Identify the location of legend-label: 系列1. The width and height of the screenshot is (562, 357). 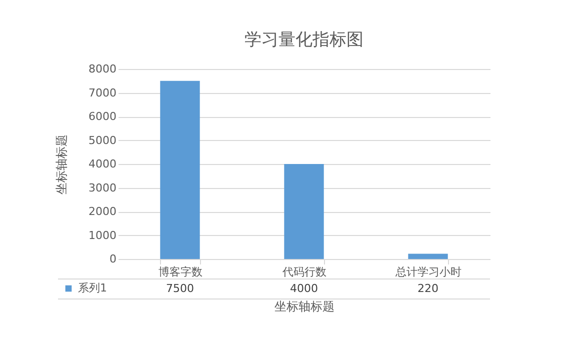
(92, 288).